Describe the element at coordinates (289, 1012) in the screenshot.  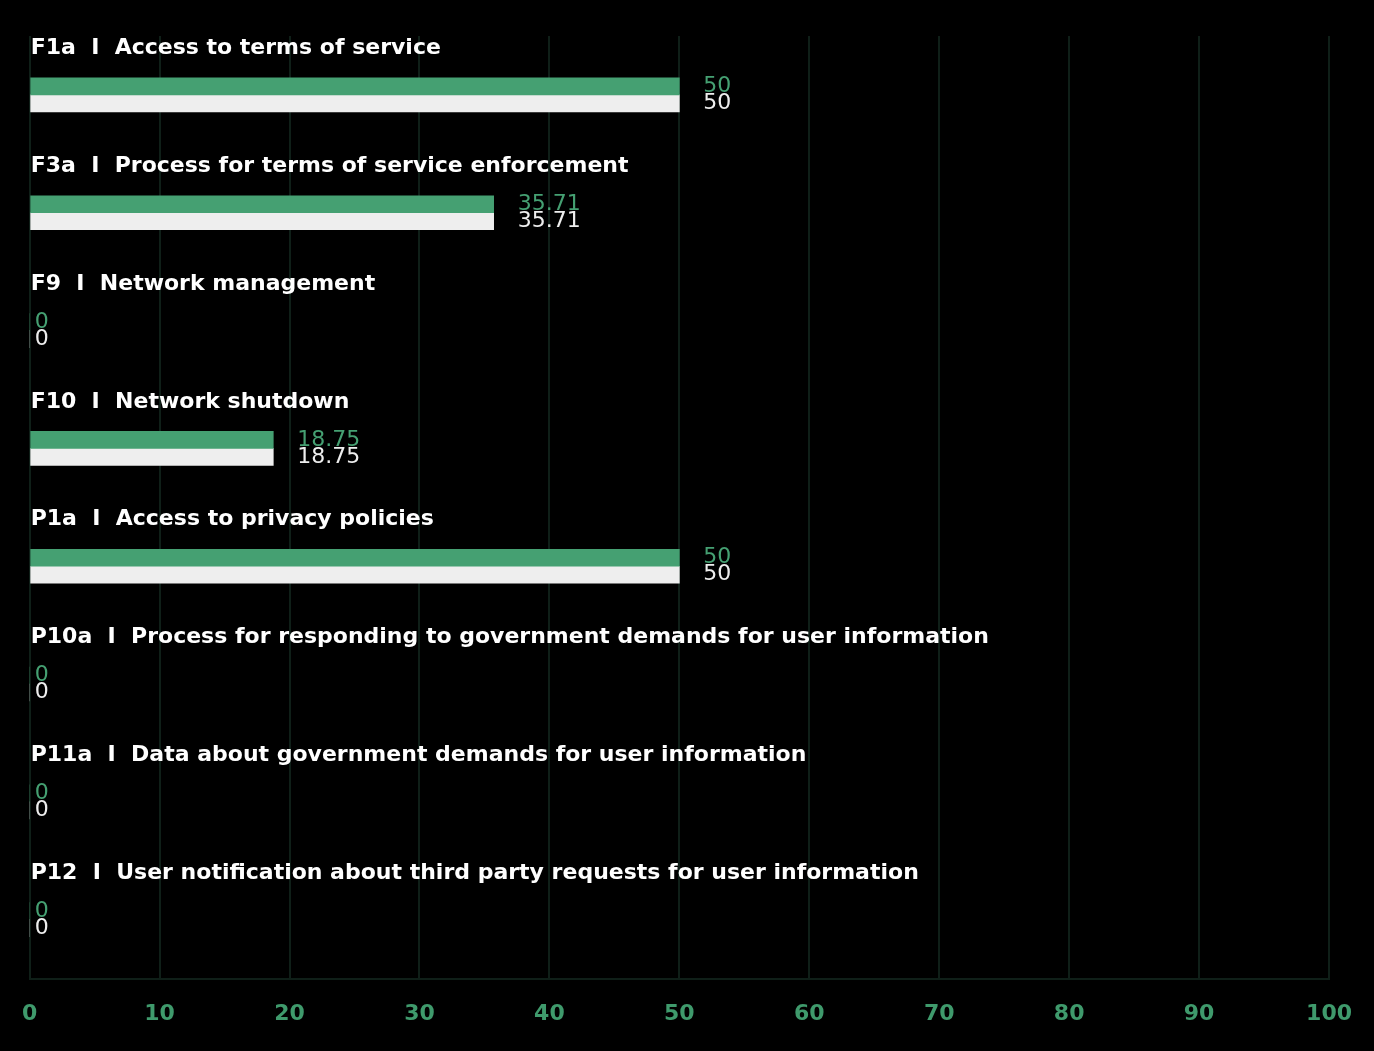
I see `x-tick-label: 20` at that location.